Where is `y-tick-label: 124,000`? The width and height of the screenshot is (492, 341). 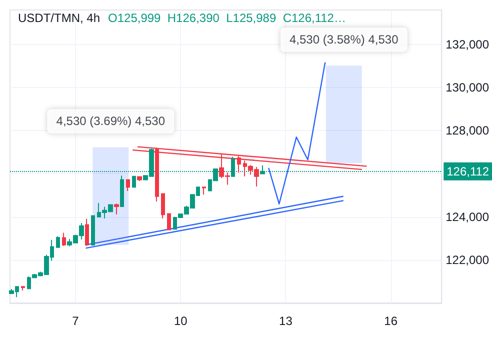
y-tick-label: 124,000 is located at coordinates (468, 217).